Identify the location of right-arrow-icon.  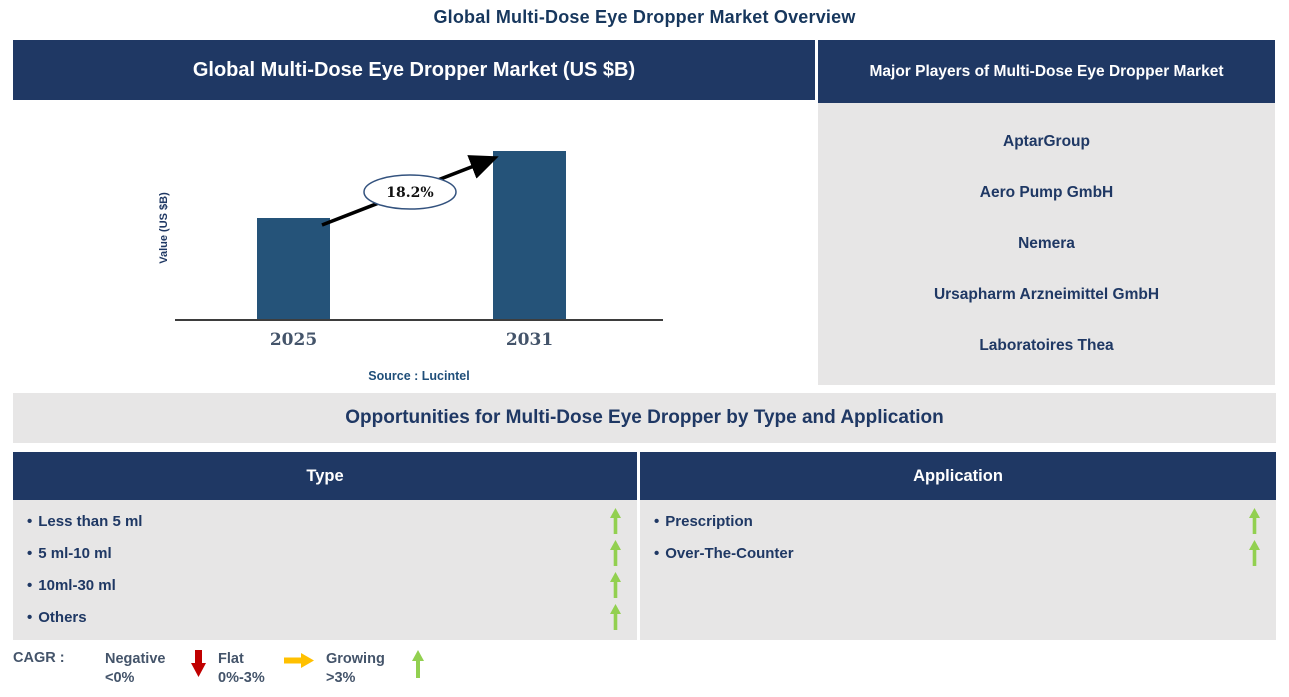
(299, 663).